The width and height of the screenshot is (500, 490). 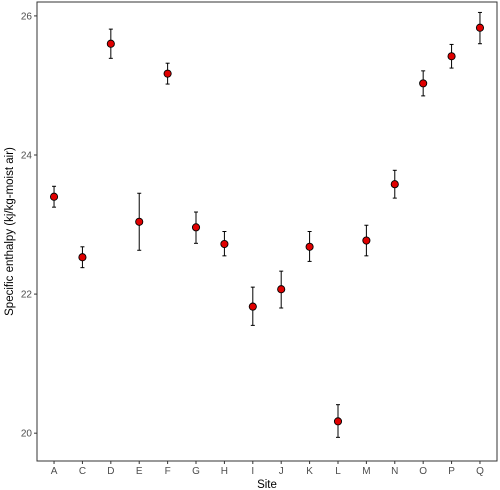 What do you see at coordinates (110, 43) in the screenshot?
I see `data-point-D` at bounding box center [110, 43].